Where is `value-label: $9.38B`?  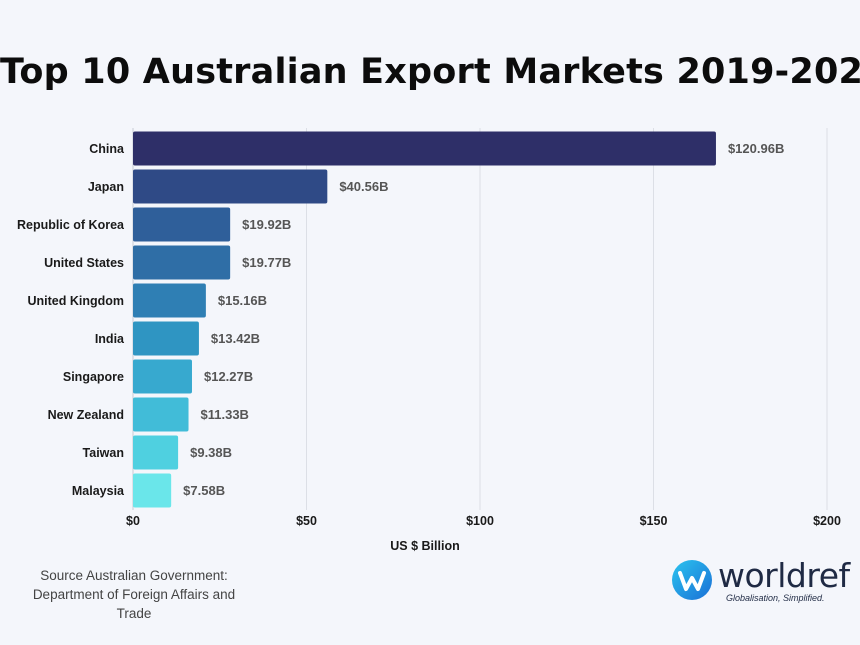 value-label: $9.38B is located at coordinates (211, 452).